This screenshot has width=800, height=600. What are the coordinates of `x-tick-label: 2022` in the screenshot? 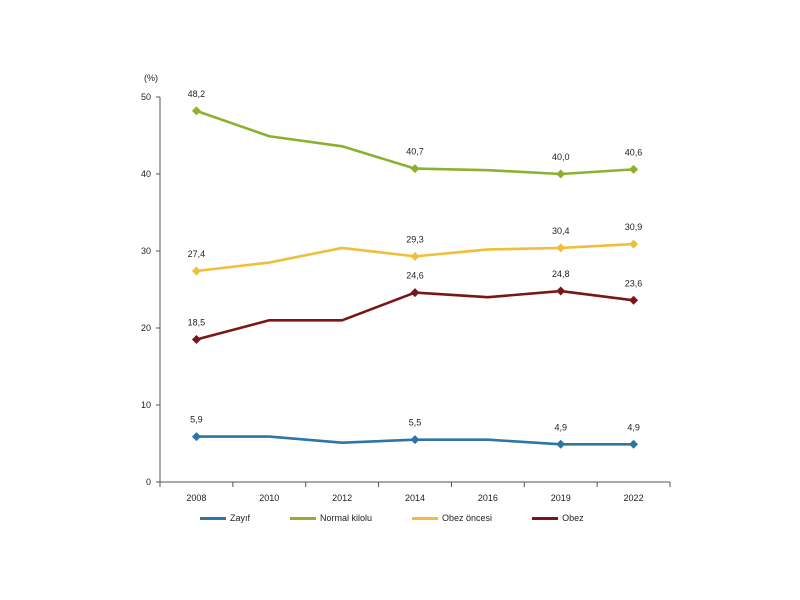 It's located at (634, 498).